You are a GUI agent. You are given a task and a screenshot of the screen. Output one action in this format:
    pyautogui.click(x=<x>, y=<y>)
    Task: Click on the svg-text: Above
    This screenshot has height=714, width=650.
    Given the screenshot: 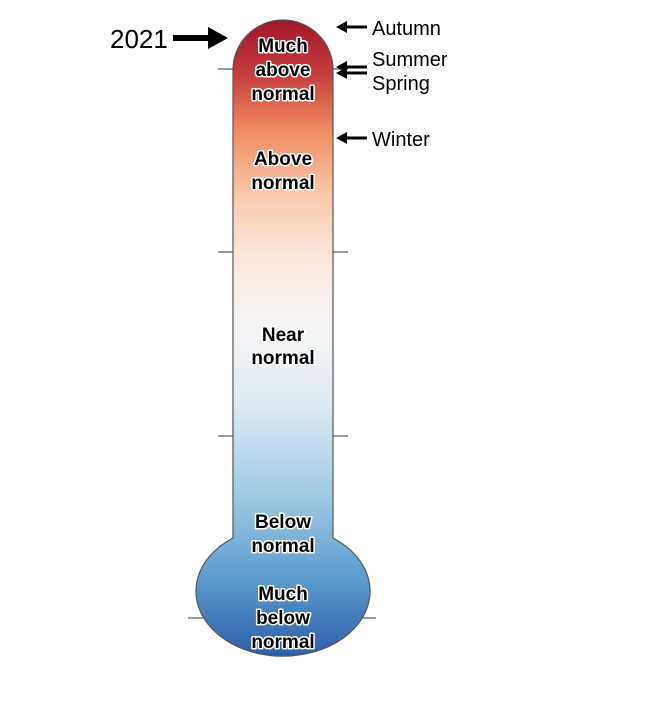 What is the action you would take?
    pyautogui.click(x=283, y=159)
    